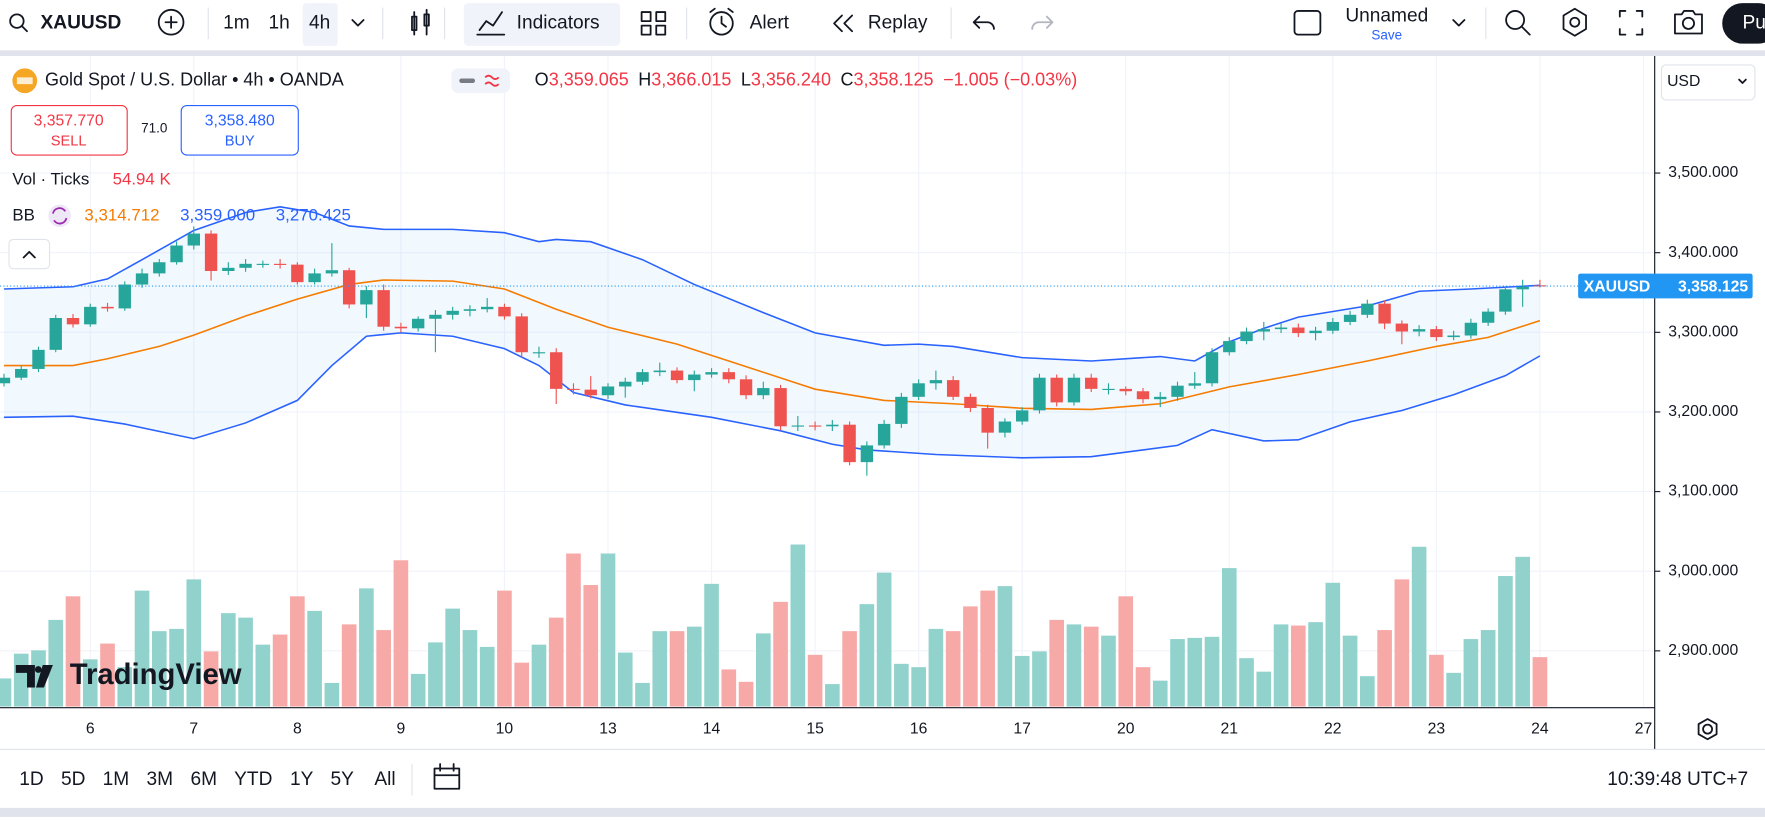 This screenshot has width=1765, height=820. What do you see at coordinates (1126, 728) in the screenshot?
I see `x-tick-label: 20` at bounding box center [1126, 728].